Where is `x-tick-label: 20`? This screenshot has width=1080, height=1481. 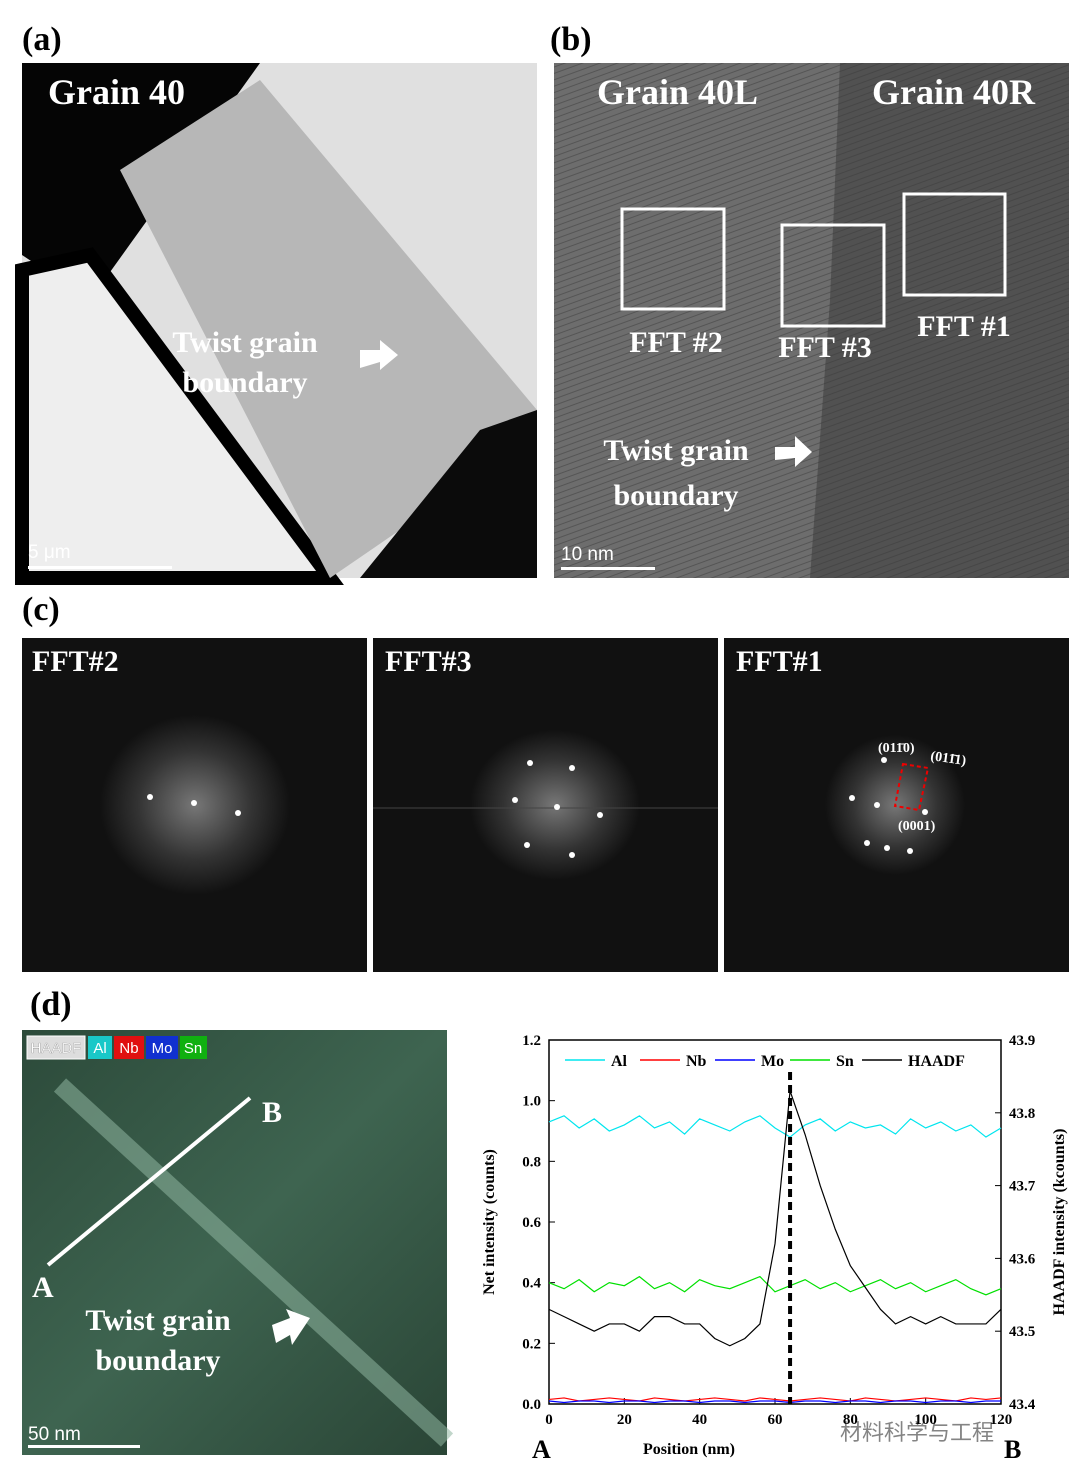
x-tick-label: 20 is located at coordinates (624, 1420).